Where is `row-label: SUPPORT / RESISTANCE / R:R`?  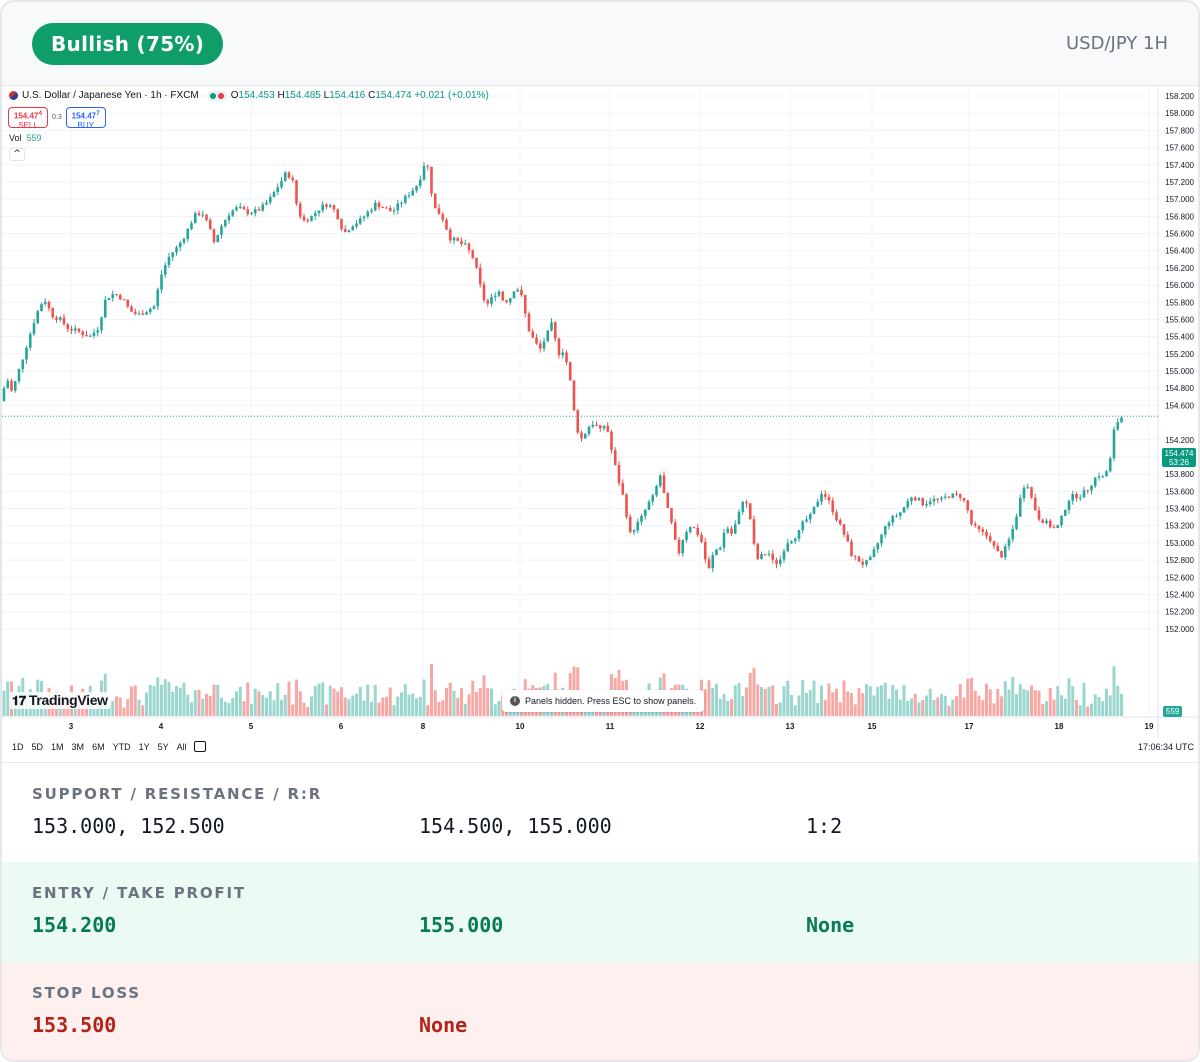 row-label: SUPPORT / RESISTANCE / R:R is located at coordinates (177, 794).